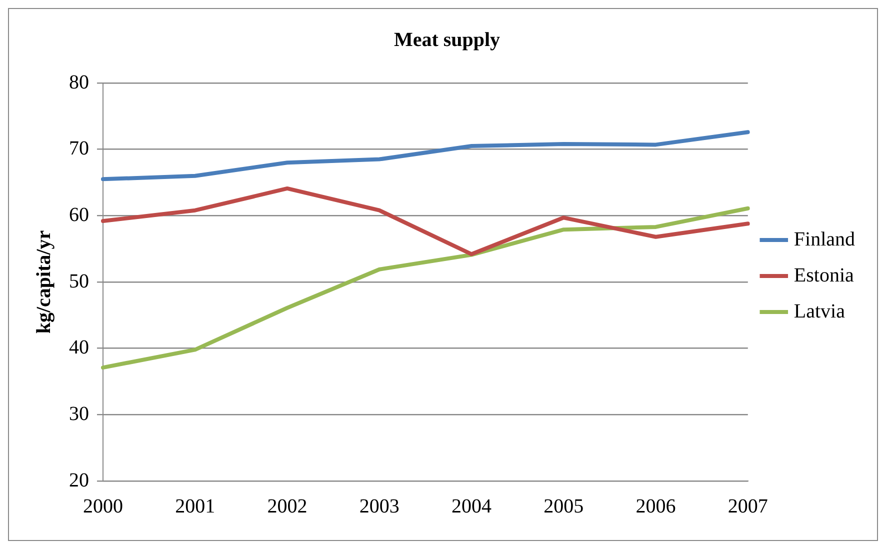  I want to click on legend-label: Finland, so click(825, 239).